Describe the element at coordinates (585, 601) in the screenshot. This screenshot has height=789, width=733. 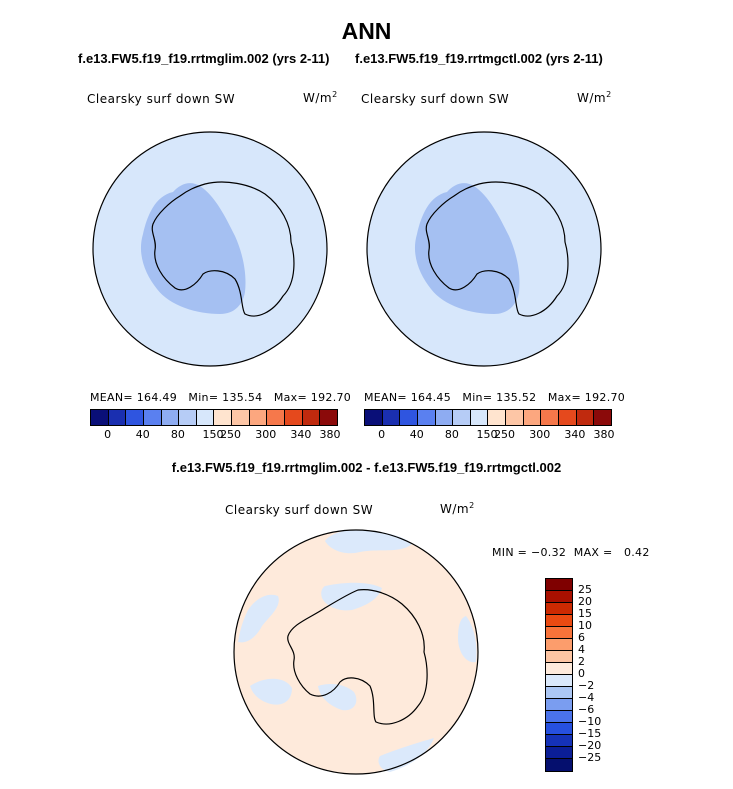
I see `colorbar-tick-label: 20` at that location.